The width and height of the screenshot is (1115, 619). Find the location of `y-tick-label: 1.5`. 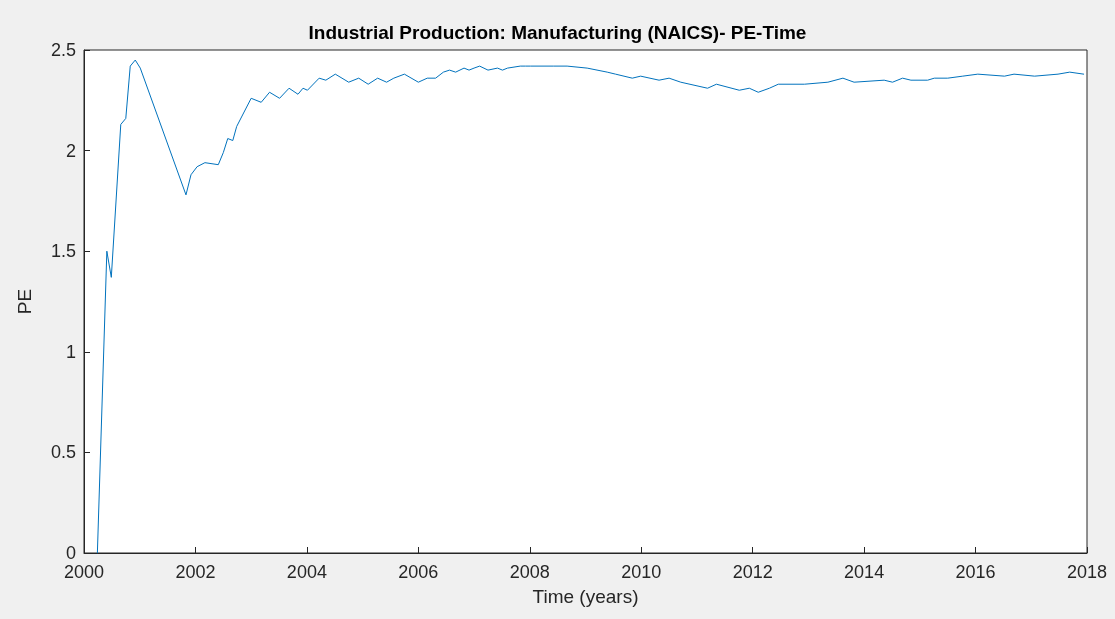

y-tick-label: 1.5 is located at coordinates (63, 251).